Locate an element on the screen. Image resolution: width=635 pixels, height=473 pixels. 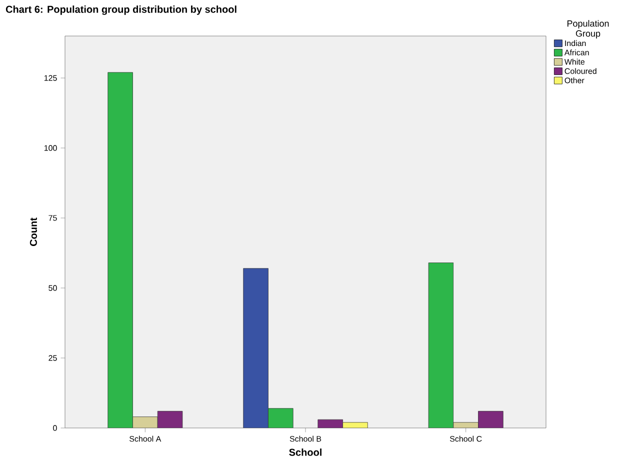
legend-label: Coloured is located at coordinates (580, 71).